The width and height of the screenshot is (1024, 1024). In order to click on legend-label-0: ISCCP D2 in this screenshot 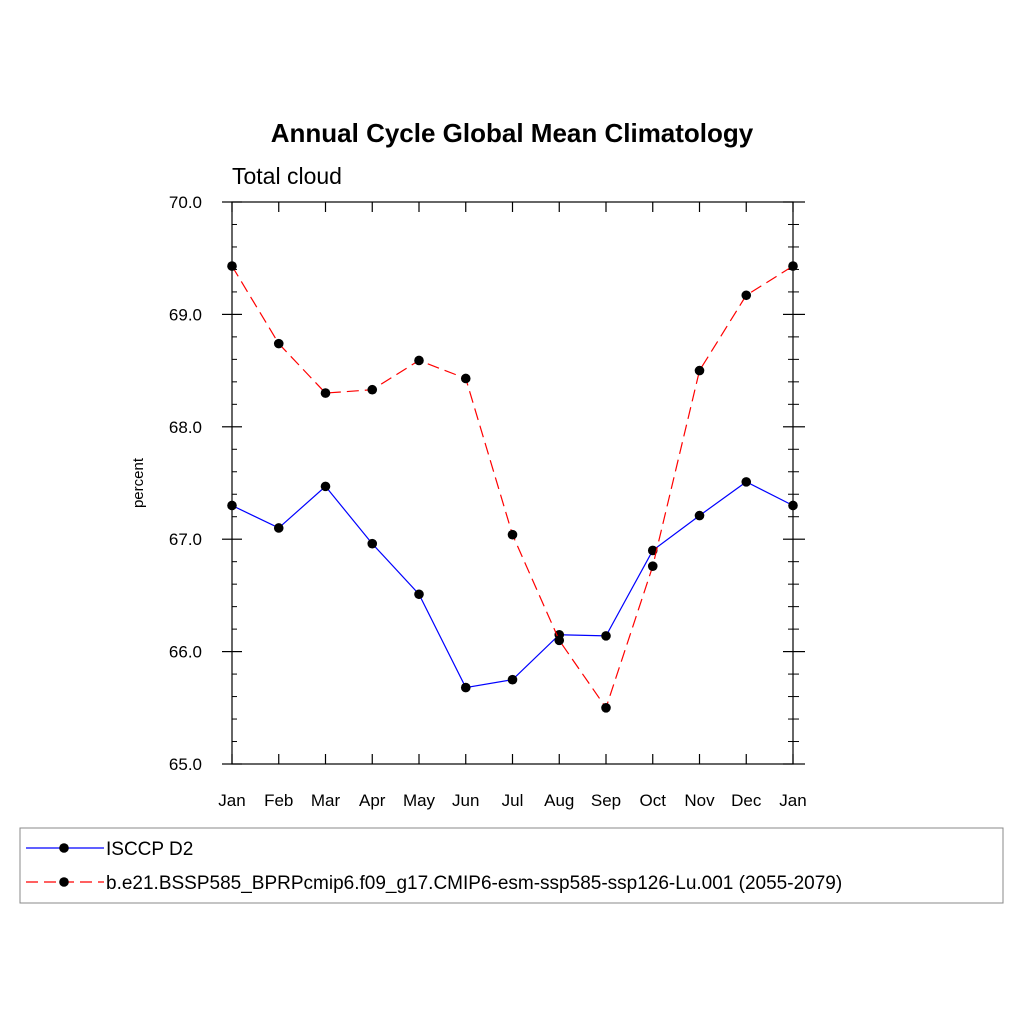, I will do `click(149, 849)`.